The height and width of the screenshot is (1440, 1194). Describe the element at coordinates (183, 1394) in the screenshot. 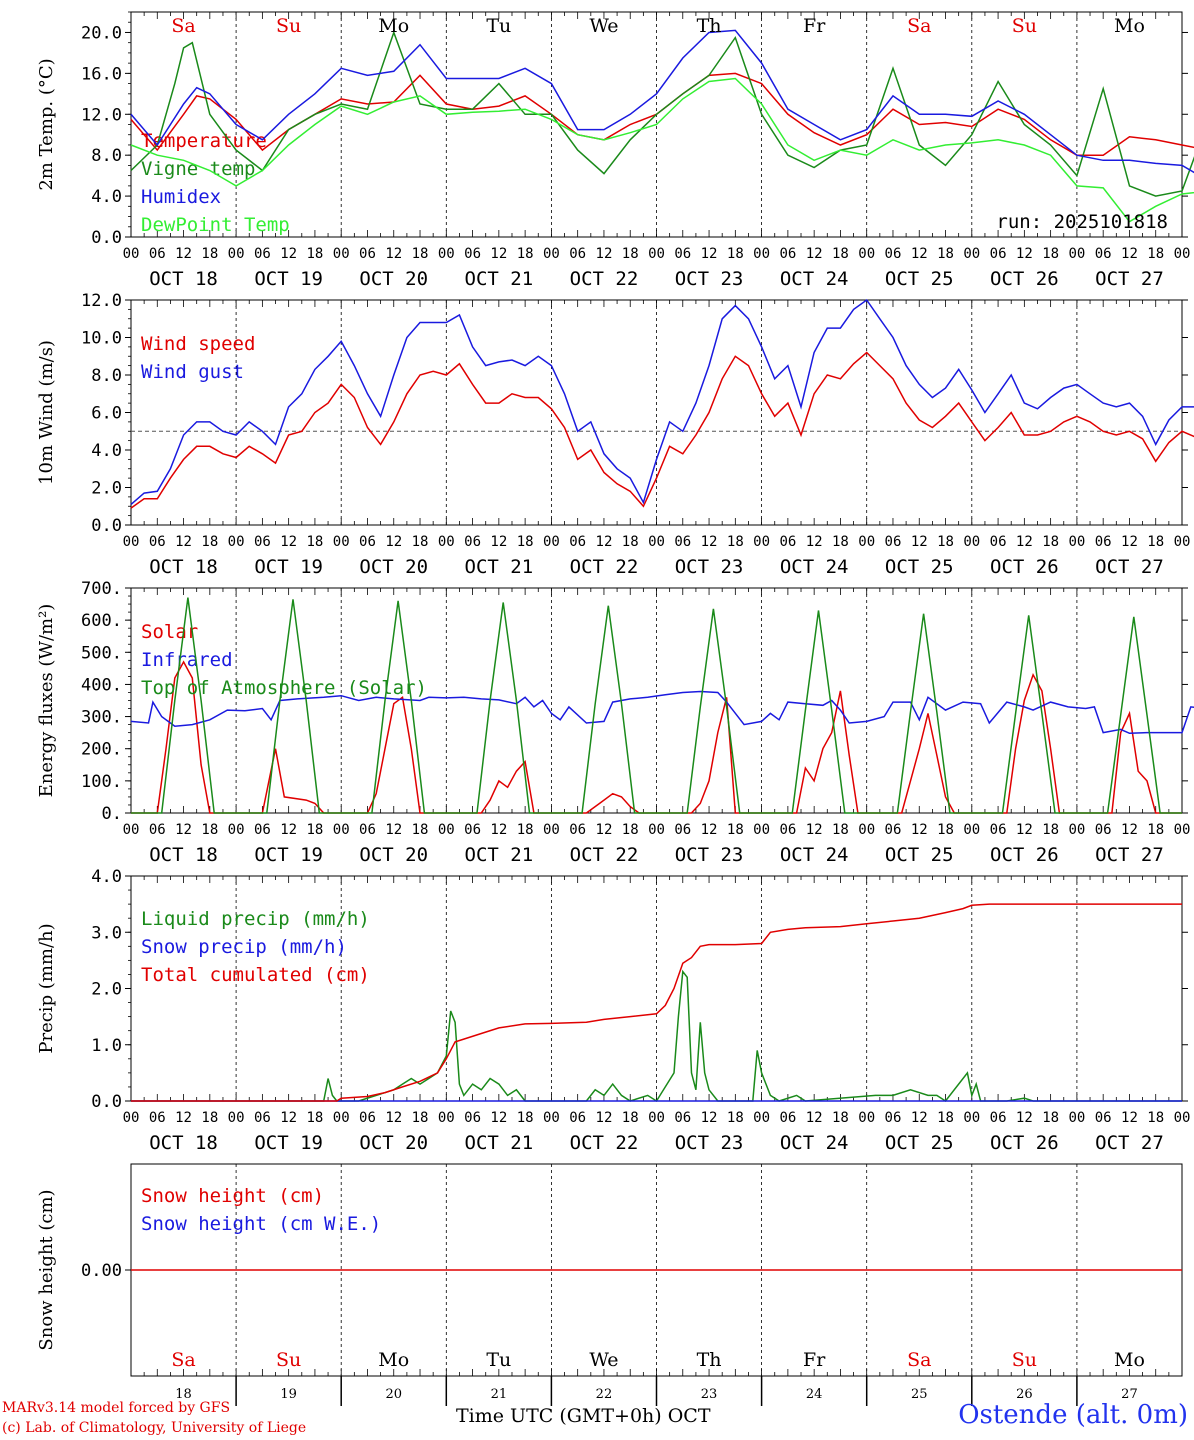

I see `day-number: 18` at that location.